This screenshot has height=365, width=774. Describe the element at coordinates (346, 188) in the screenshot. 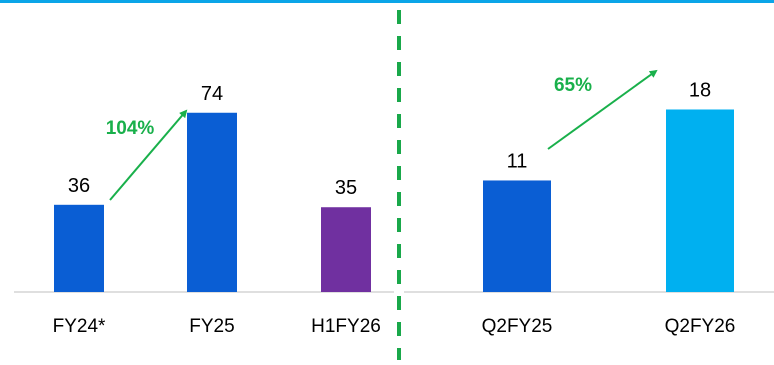

I see `data-label: 35` at that location.